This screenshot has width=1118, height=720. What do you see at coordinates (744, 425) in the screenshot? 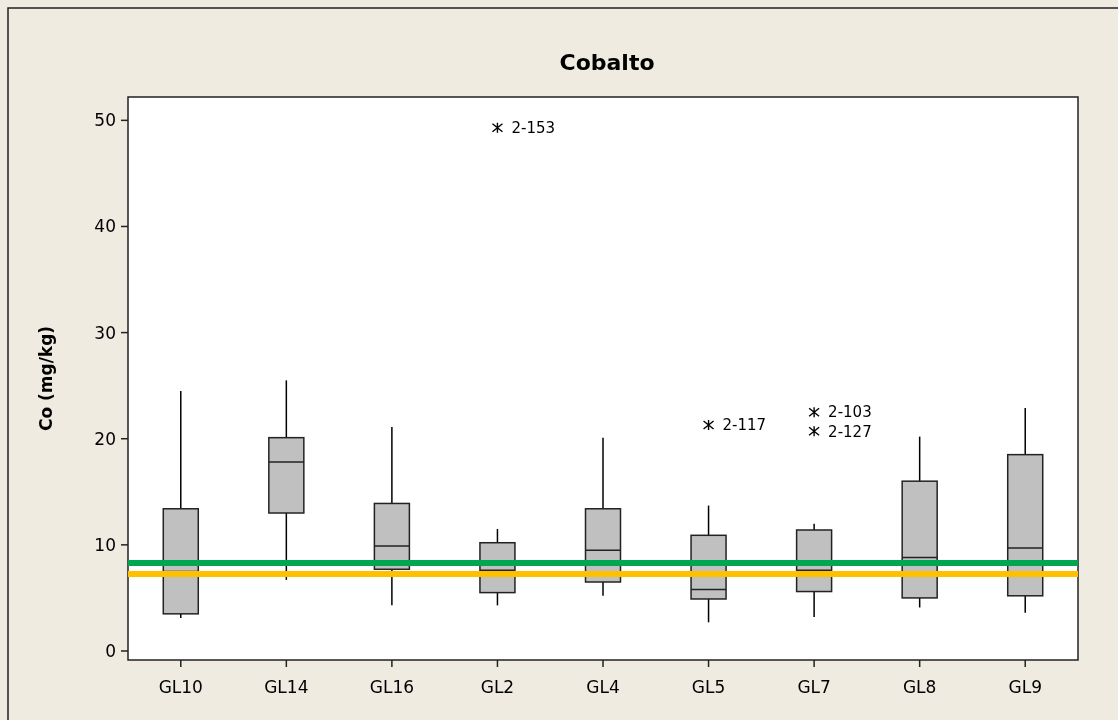
I see `annotation: 2-117` at bounding box center [744, 425].